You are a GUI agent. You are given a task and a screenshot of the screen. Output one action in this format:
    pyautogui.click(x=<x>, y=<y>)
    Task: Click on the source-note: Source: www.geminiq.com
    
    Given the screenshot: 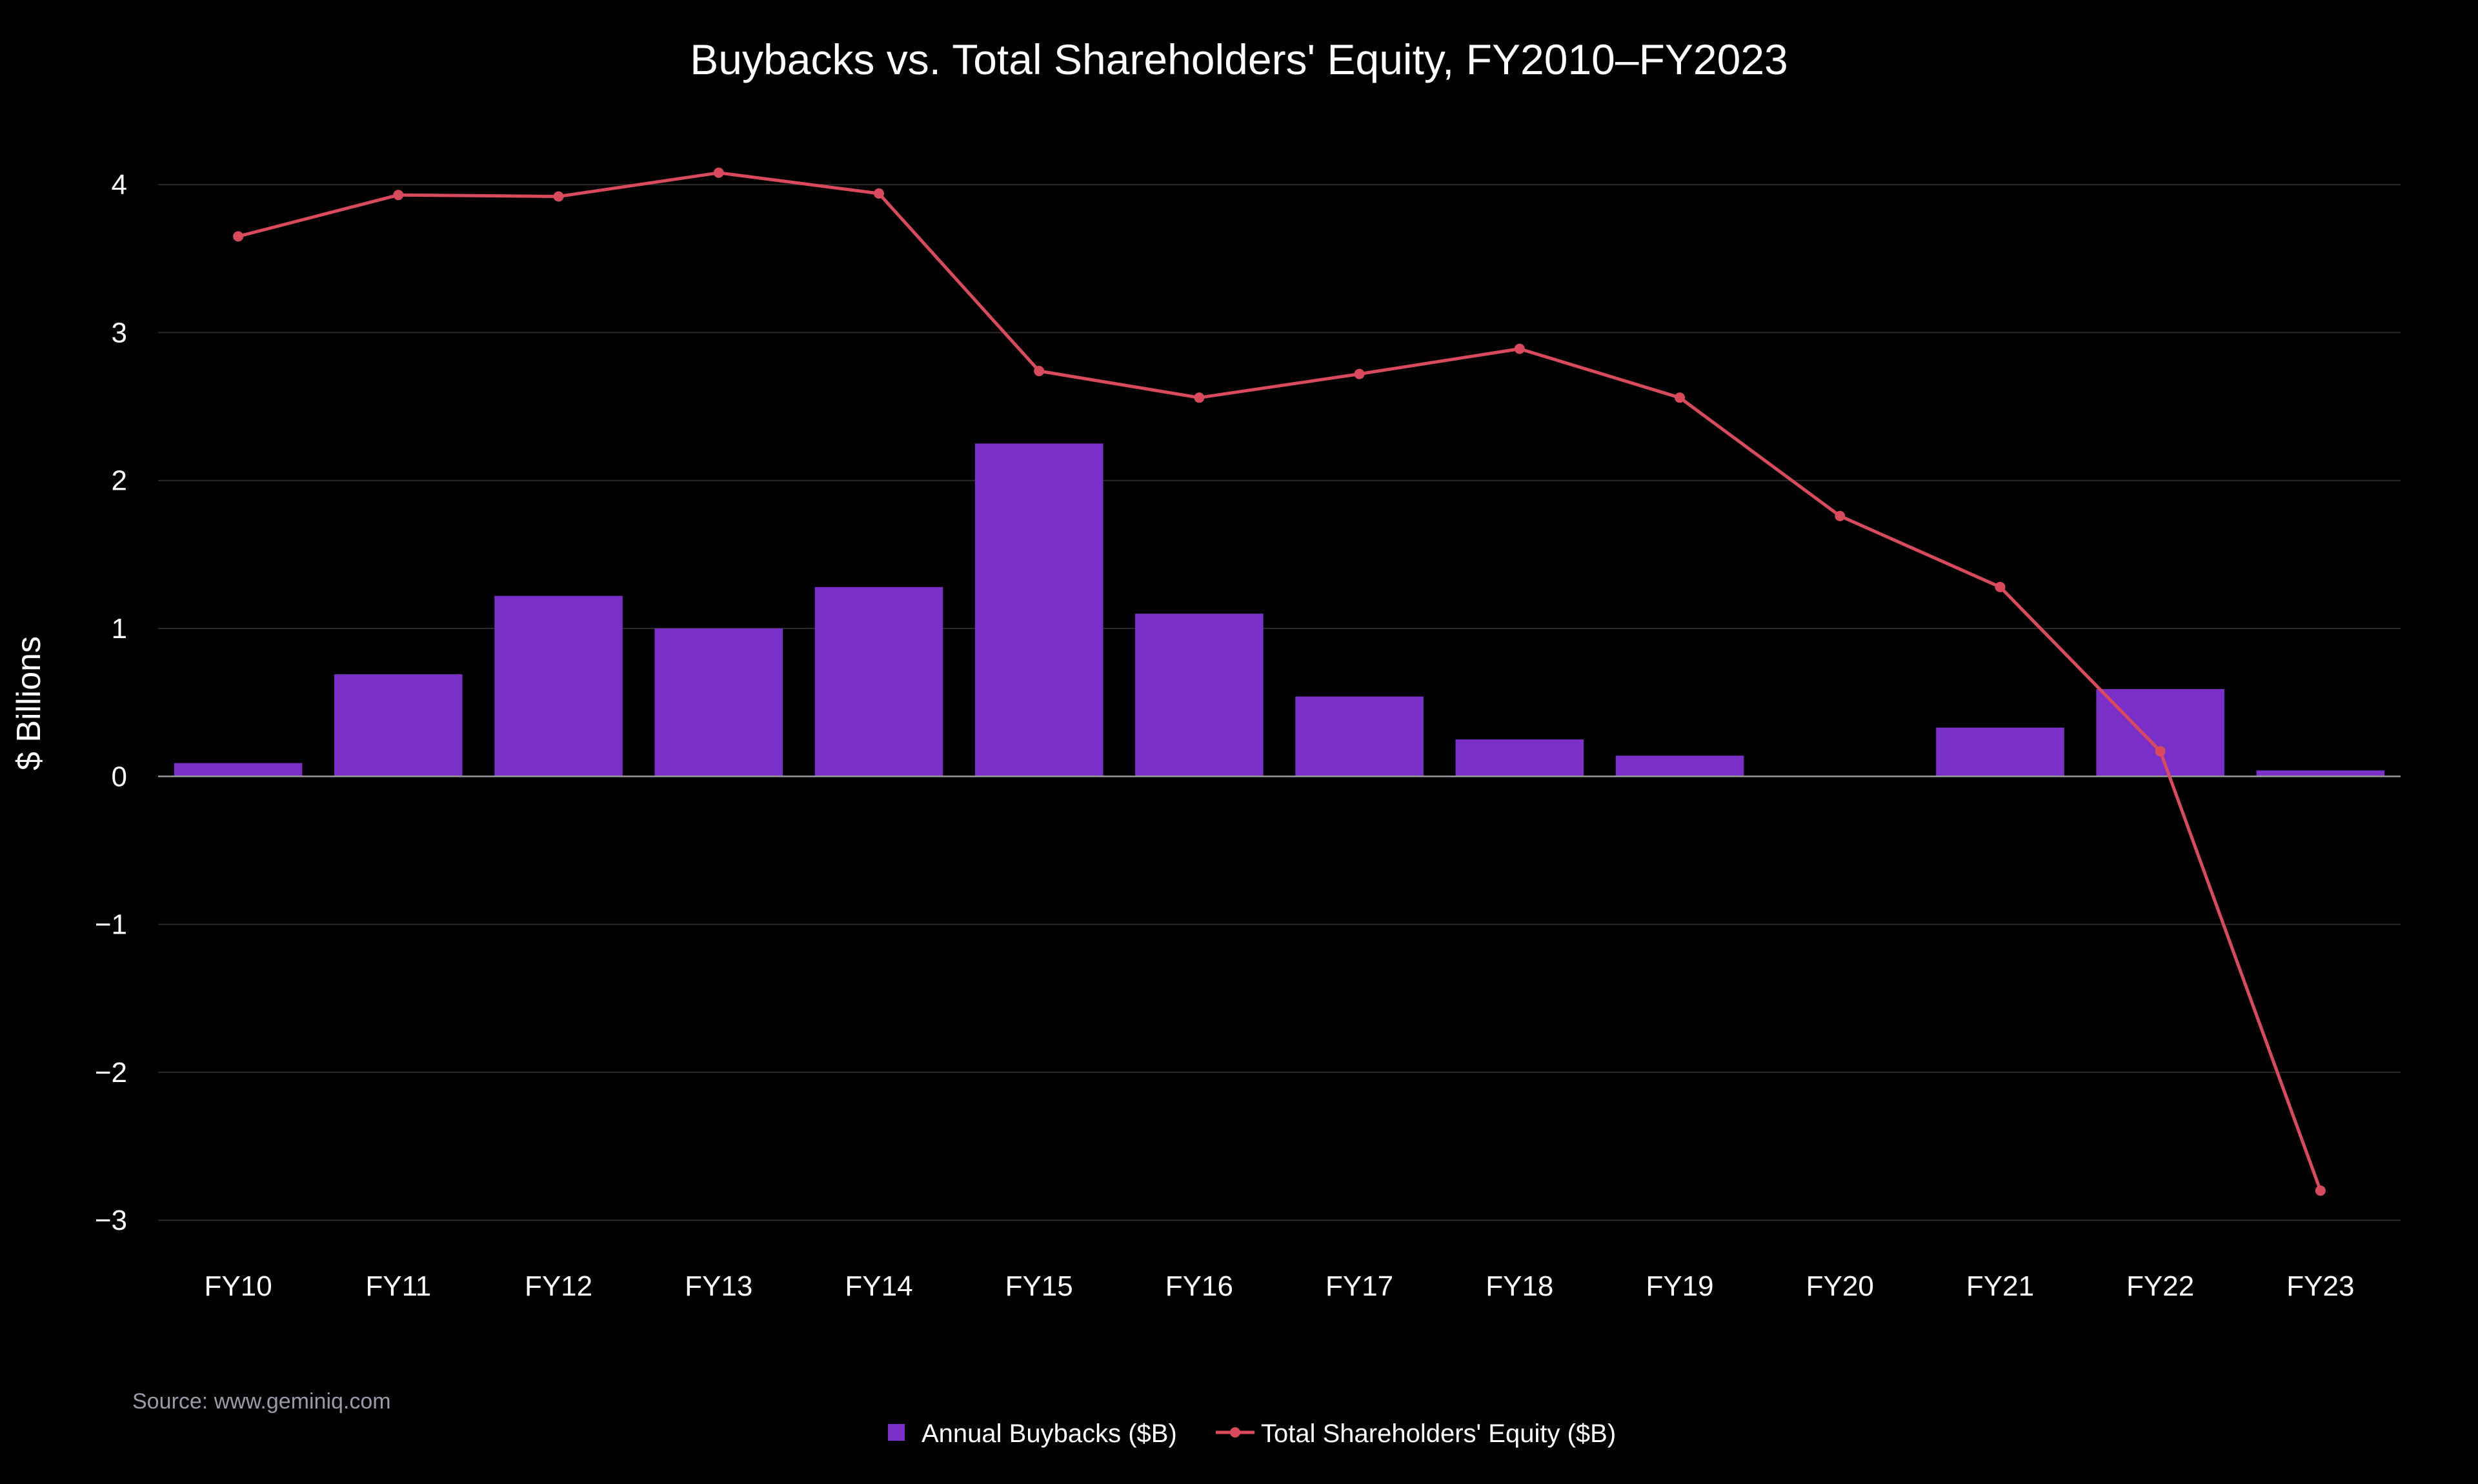 What is the action you would take?
    pyautogui.click(x=261, y=1402)
    